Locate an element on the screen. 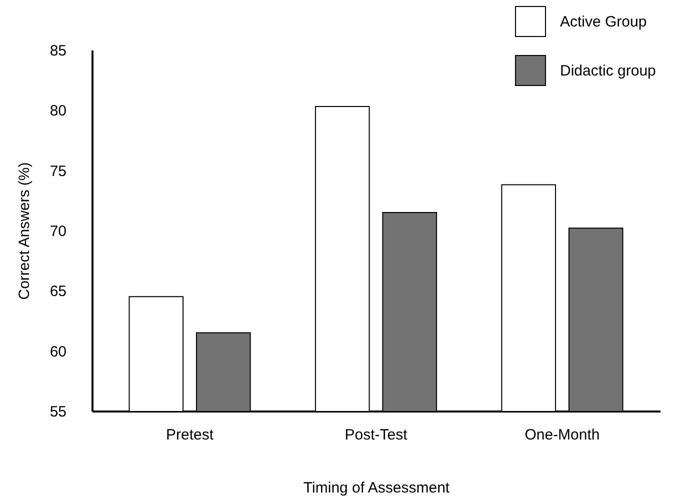 The image size is (694, 499). legend-label: Active Group is located at coordinates (603, 22).